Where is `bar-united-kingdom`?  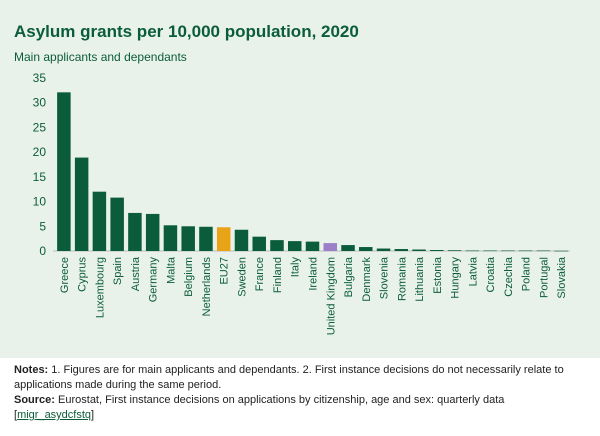
bar-united-kingdom is located at coordinates (330, 247).